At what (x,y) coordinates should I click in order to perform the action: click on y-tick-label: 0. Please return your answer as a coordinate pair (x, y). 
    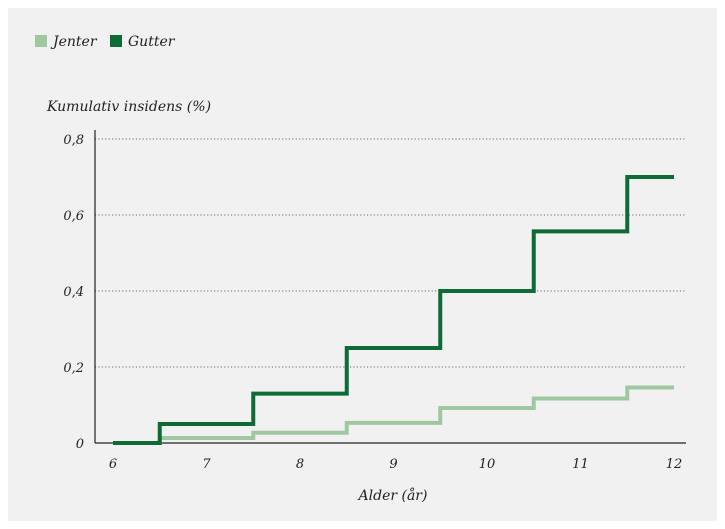
    Looking at the image, I should click on (80, 444).